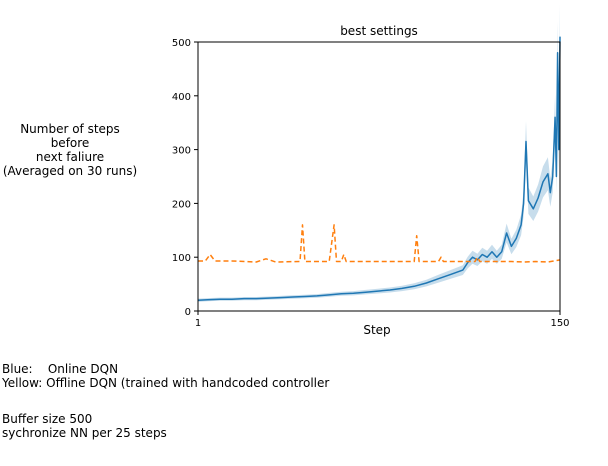  What do you see at coordinates (181, 204) in the screenshot?
I see `y-tick-label: 200` at bounding box center [181, 204].